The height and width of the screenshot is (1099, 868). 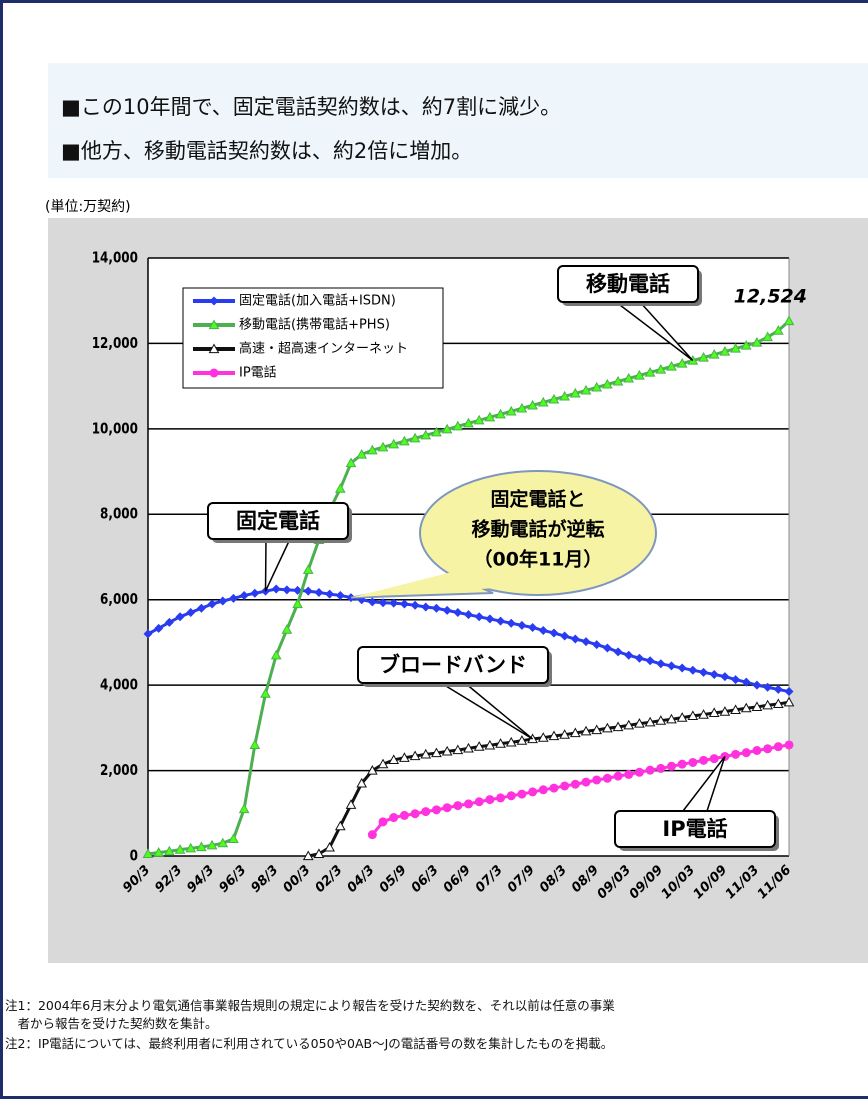 I want to click on callout-bubble-tail, so click(x=423, y=584).